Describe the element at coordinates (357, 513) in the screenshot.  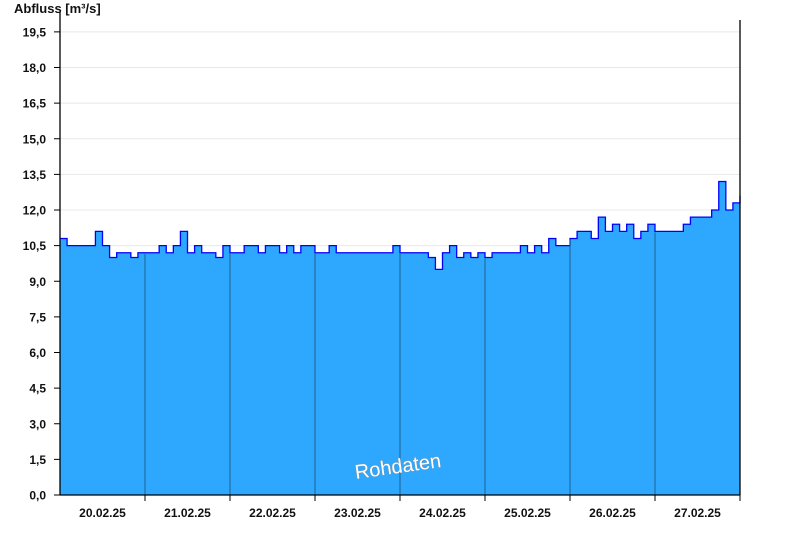
I see `x-tick-label: 23.02.25` at that location.